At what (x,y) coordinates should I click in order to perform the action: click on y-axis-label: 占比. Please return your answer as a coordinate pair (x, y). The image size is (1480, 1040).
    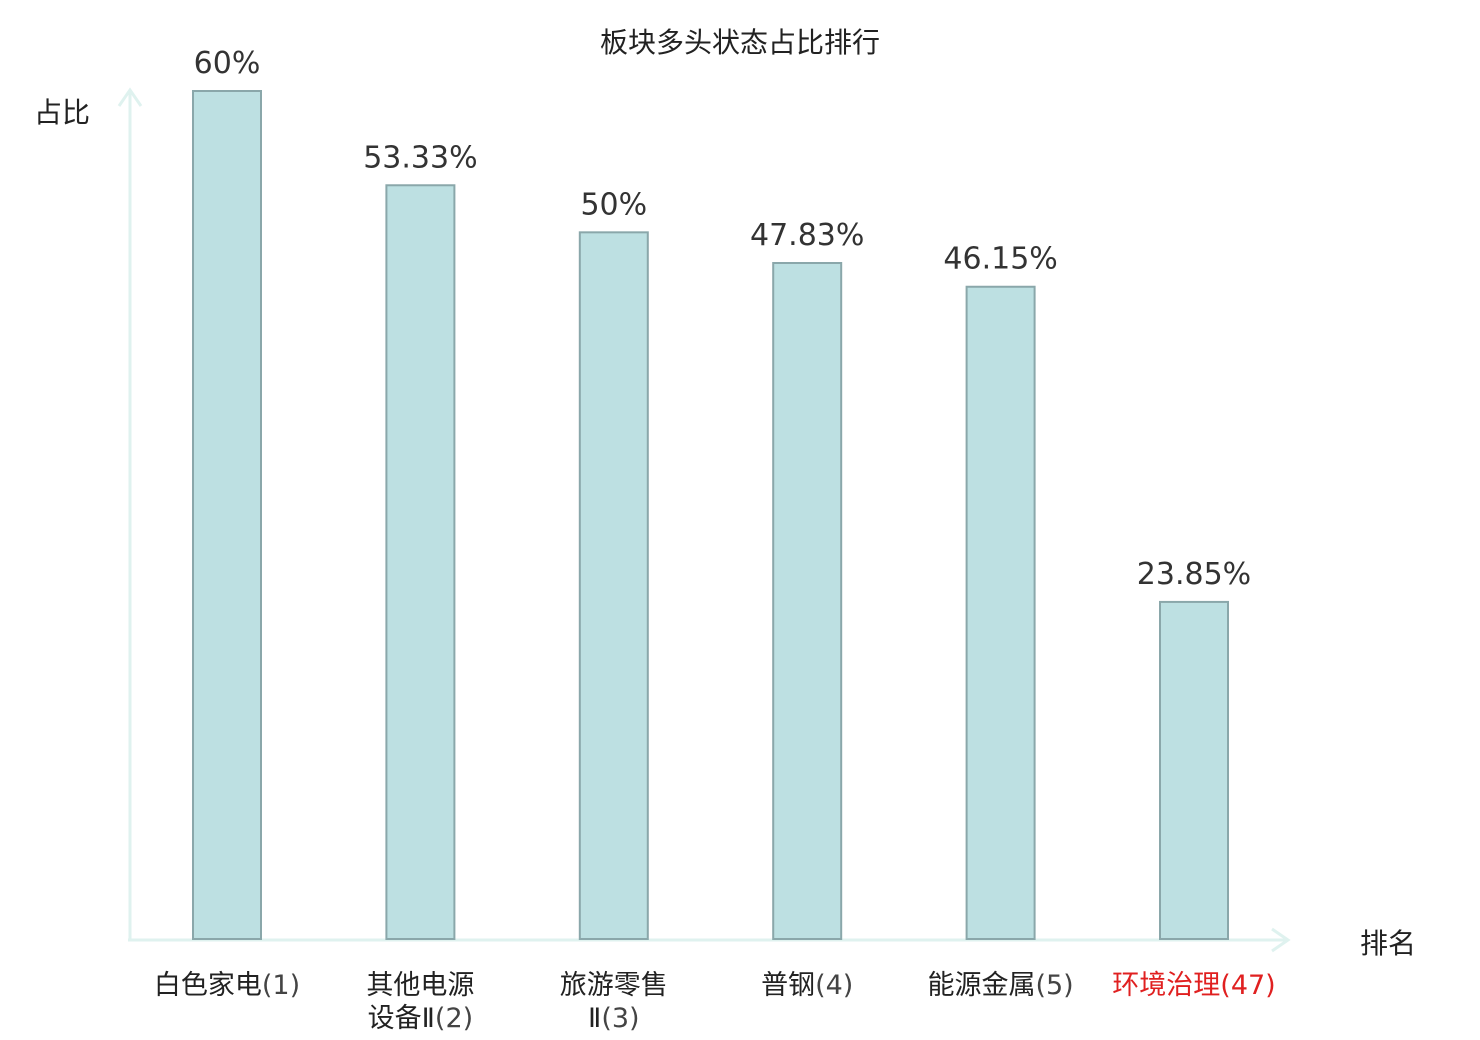
    Looking at the image, I should click on (62, 112).